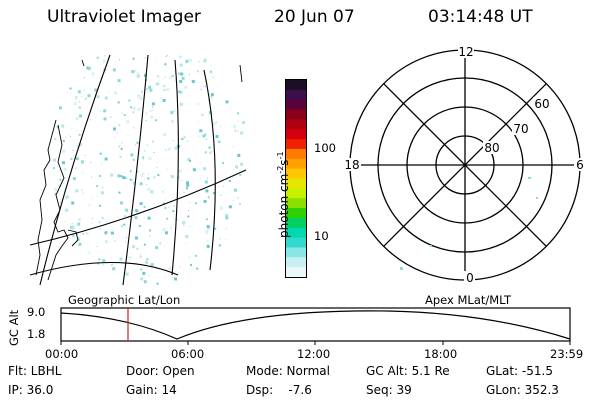 The image size is (600, 400). Describe the element at coordinates (541, 104) in the screenshot. I see `lat-label-60: 60` at that location.